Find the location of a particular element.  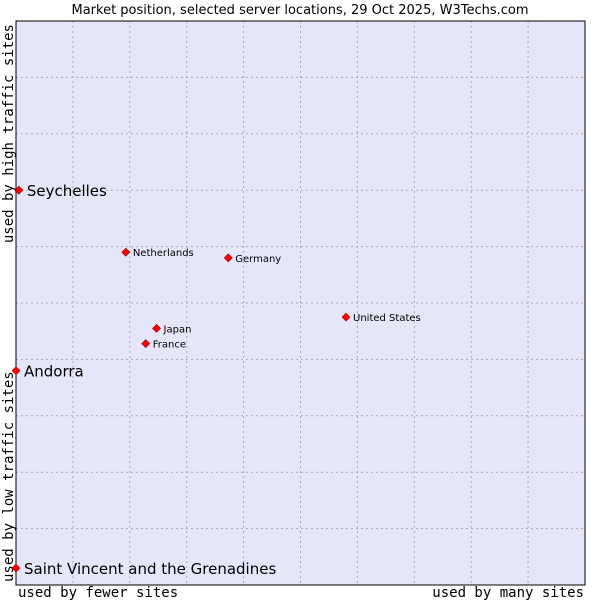

point-label-netherlands: Netherlands is located at coordinates (163, 253).